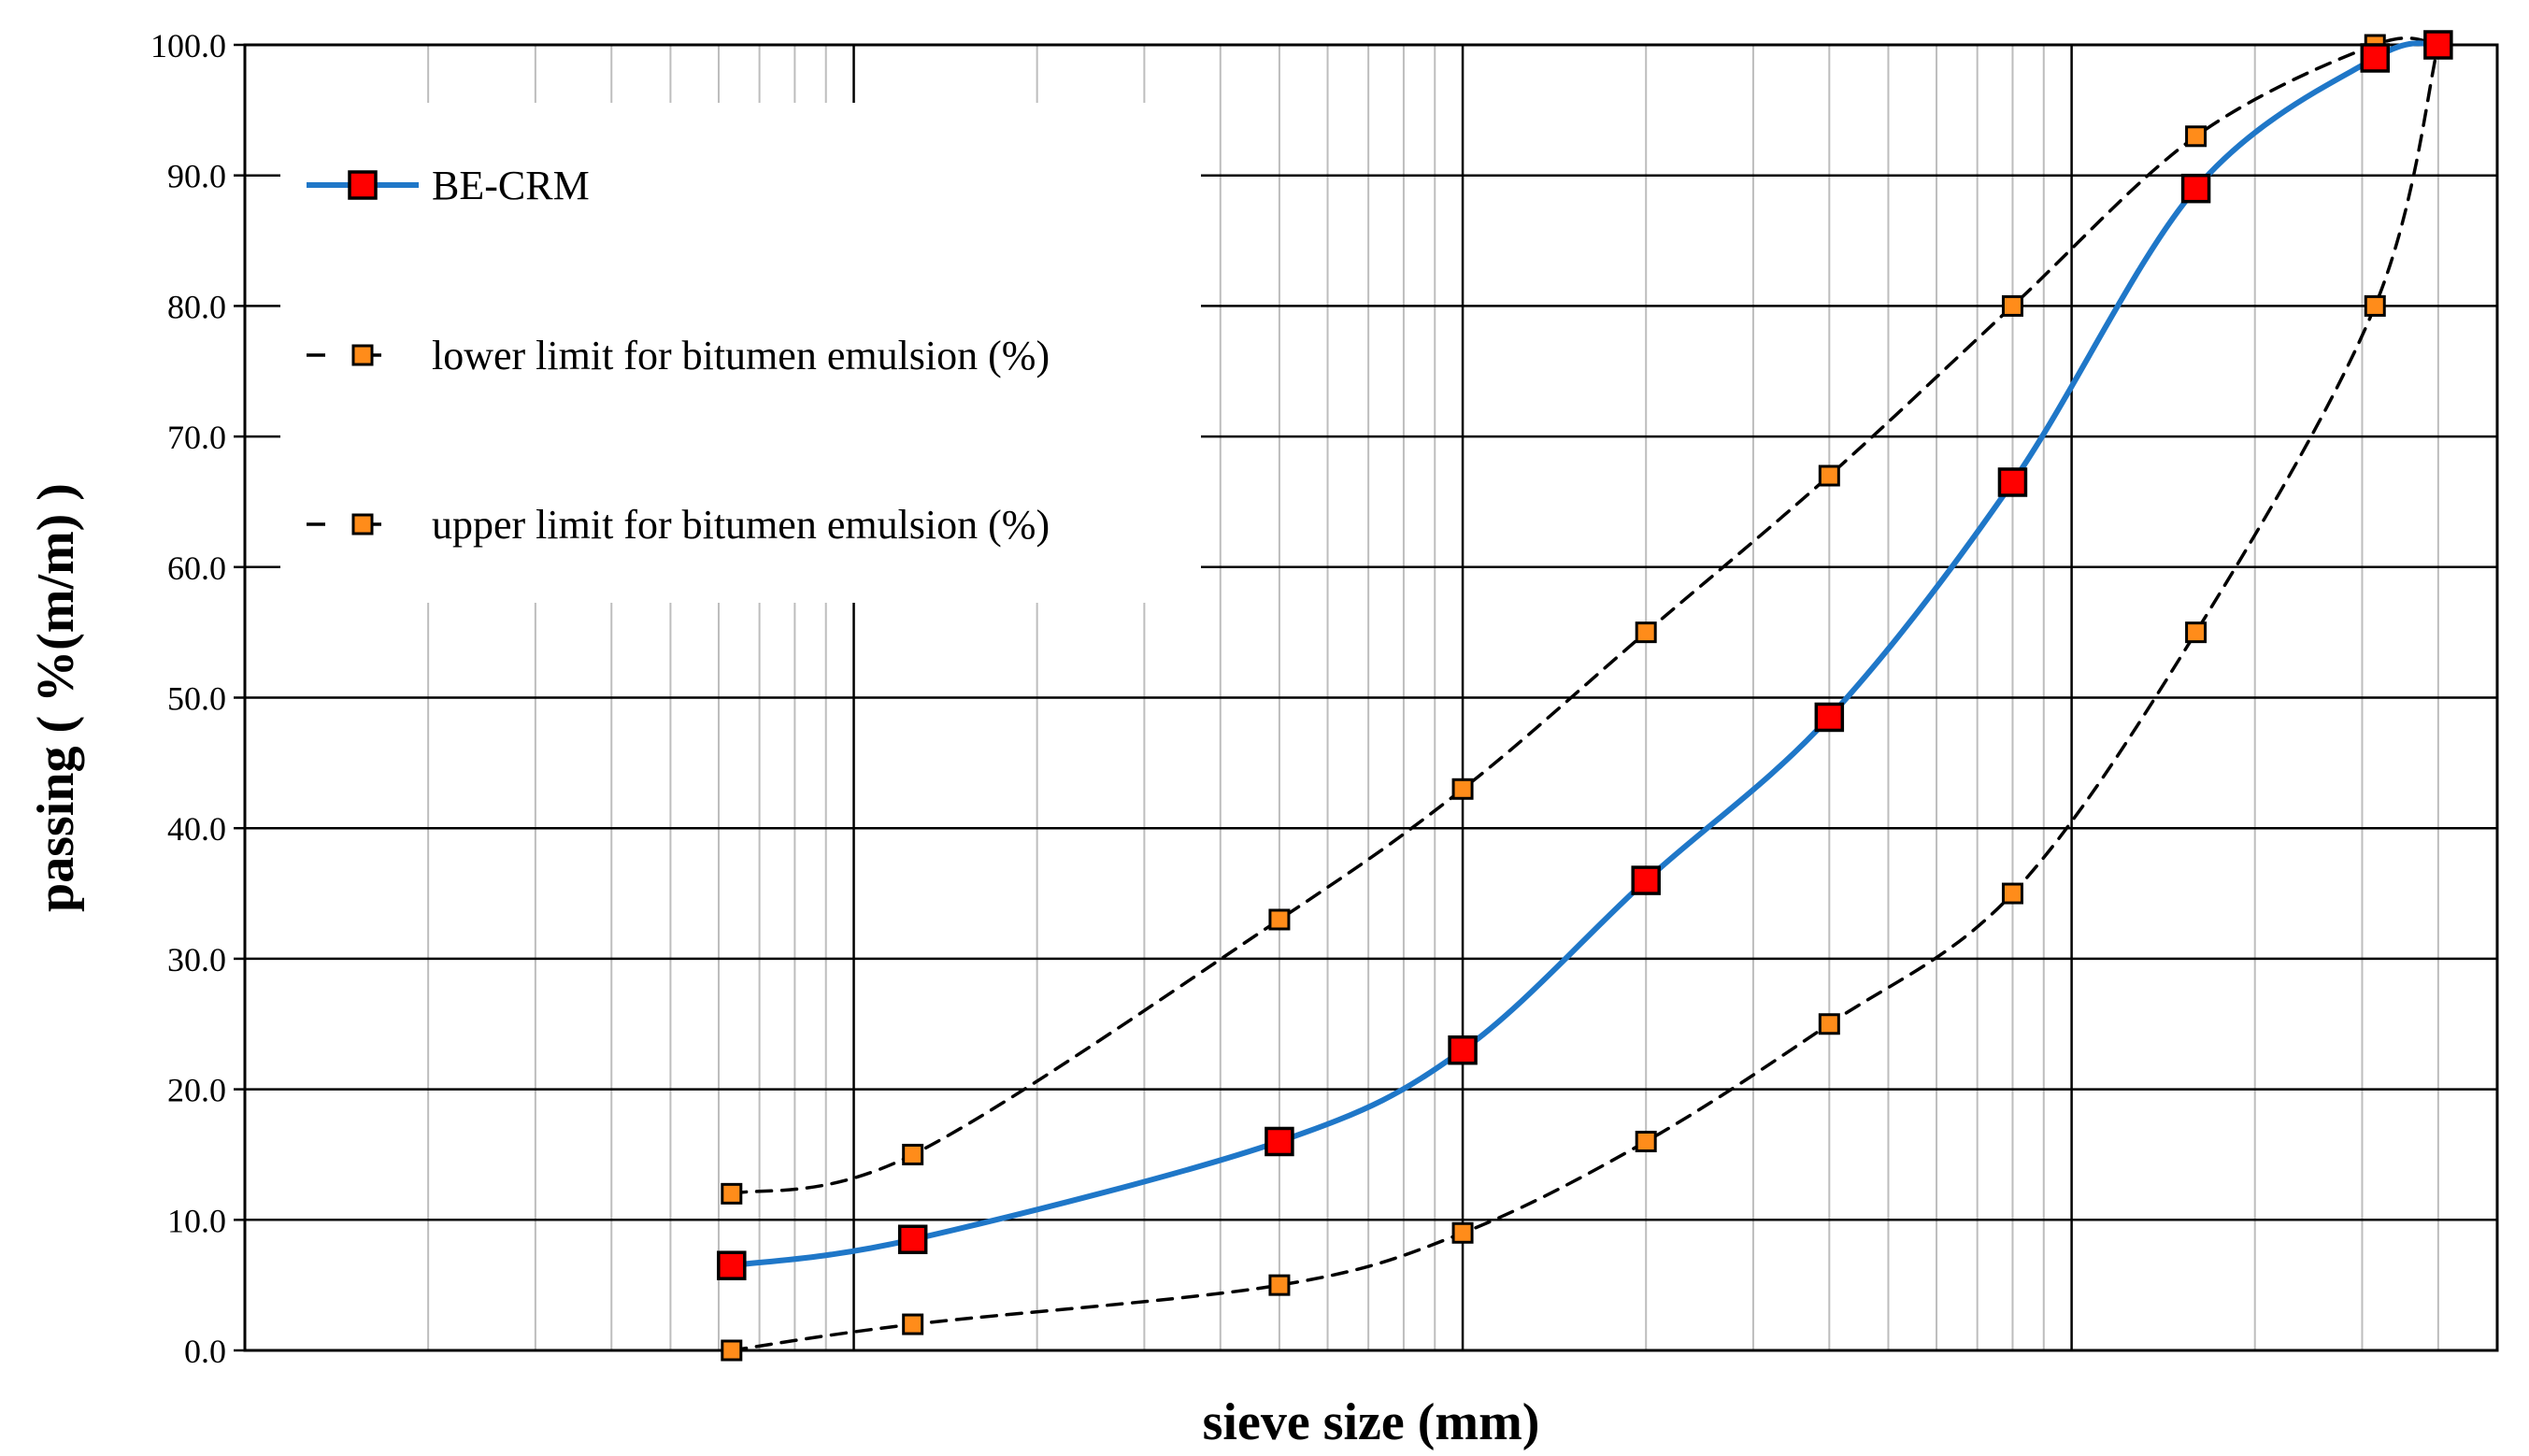 This screenshot has height=1456, width=2529. What do you see at coordinates (197, 959) in the screenshot?
I see `y-tick-label: 30.0` at bounding box center [197, 959].